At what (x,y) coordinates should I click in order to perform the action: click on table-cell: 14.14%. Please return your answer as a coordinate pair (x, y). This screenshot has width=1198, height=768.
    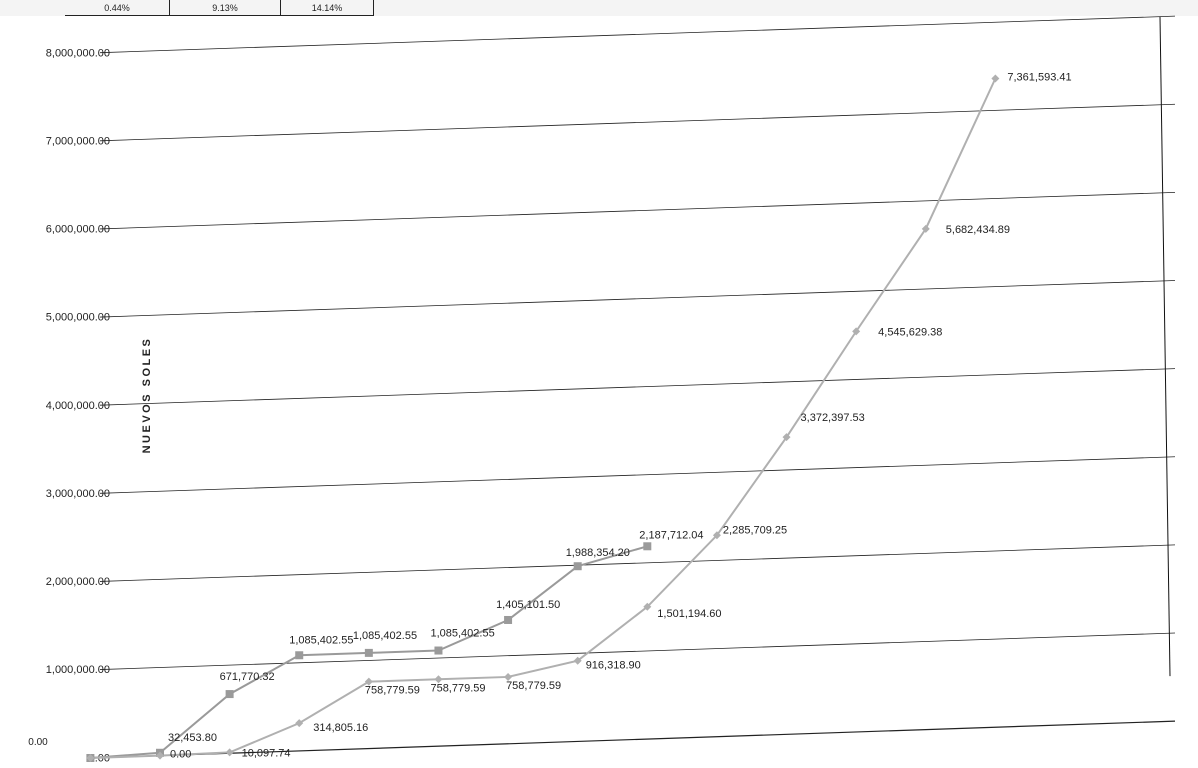
    Looking at the image, I should click on (327, 8).